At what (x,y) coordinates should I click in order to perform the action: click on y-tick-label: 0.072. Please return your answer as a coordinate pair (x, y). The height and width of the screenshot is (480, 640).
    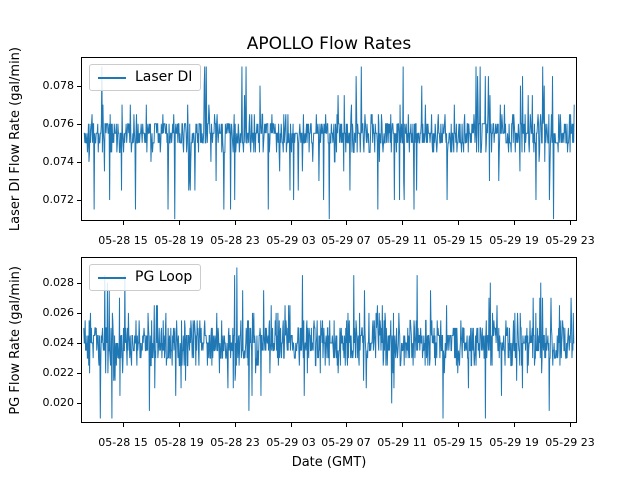
    Looking at the image, I should click on (58, 199).